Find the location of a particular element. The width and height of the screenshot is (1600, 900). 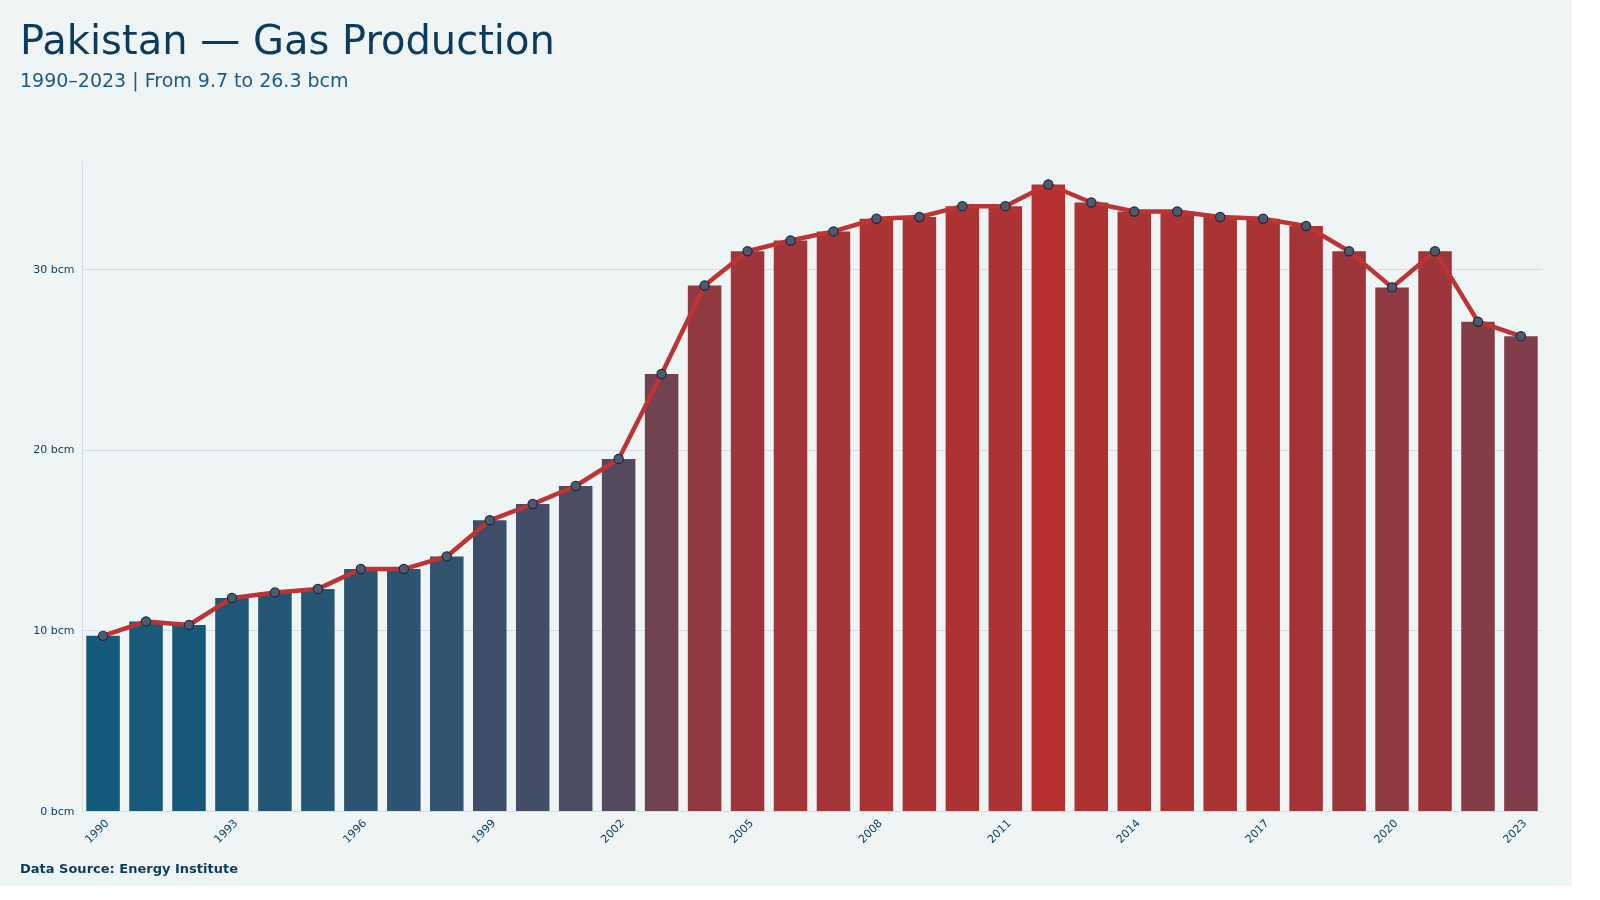

chart-title: Pakistan — Gas Production is located at coordinates (287, 40).